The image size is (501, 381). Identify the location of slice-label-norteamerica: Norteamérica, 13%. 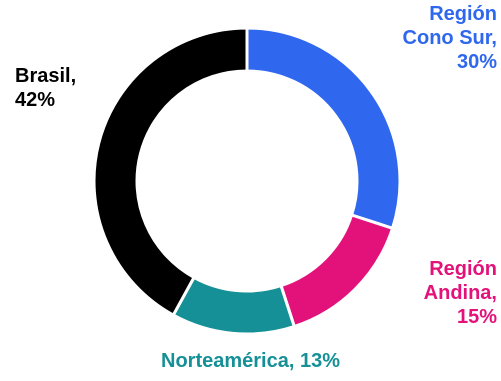
(250, 361).